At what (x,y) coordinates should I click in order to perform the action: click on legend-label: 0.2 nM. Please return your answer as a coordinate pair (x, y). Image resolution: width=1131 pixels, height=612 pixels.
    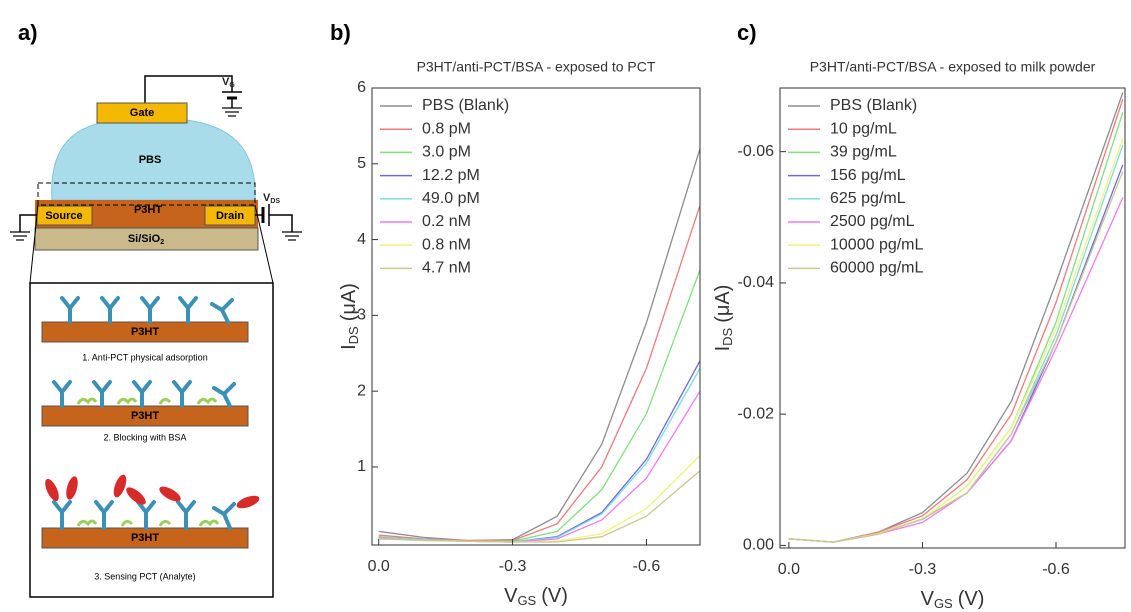
    Looking at the image, I should click on (446, 221).